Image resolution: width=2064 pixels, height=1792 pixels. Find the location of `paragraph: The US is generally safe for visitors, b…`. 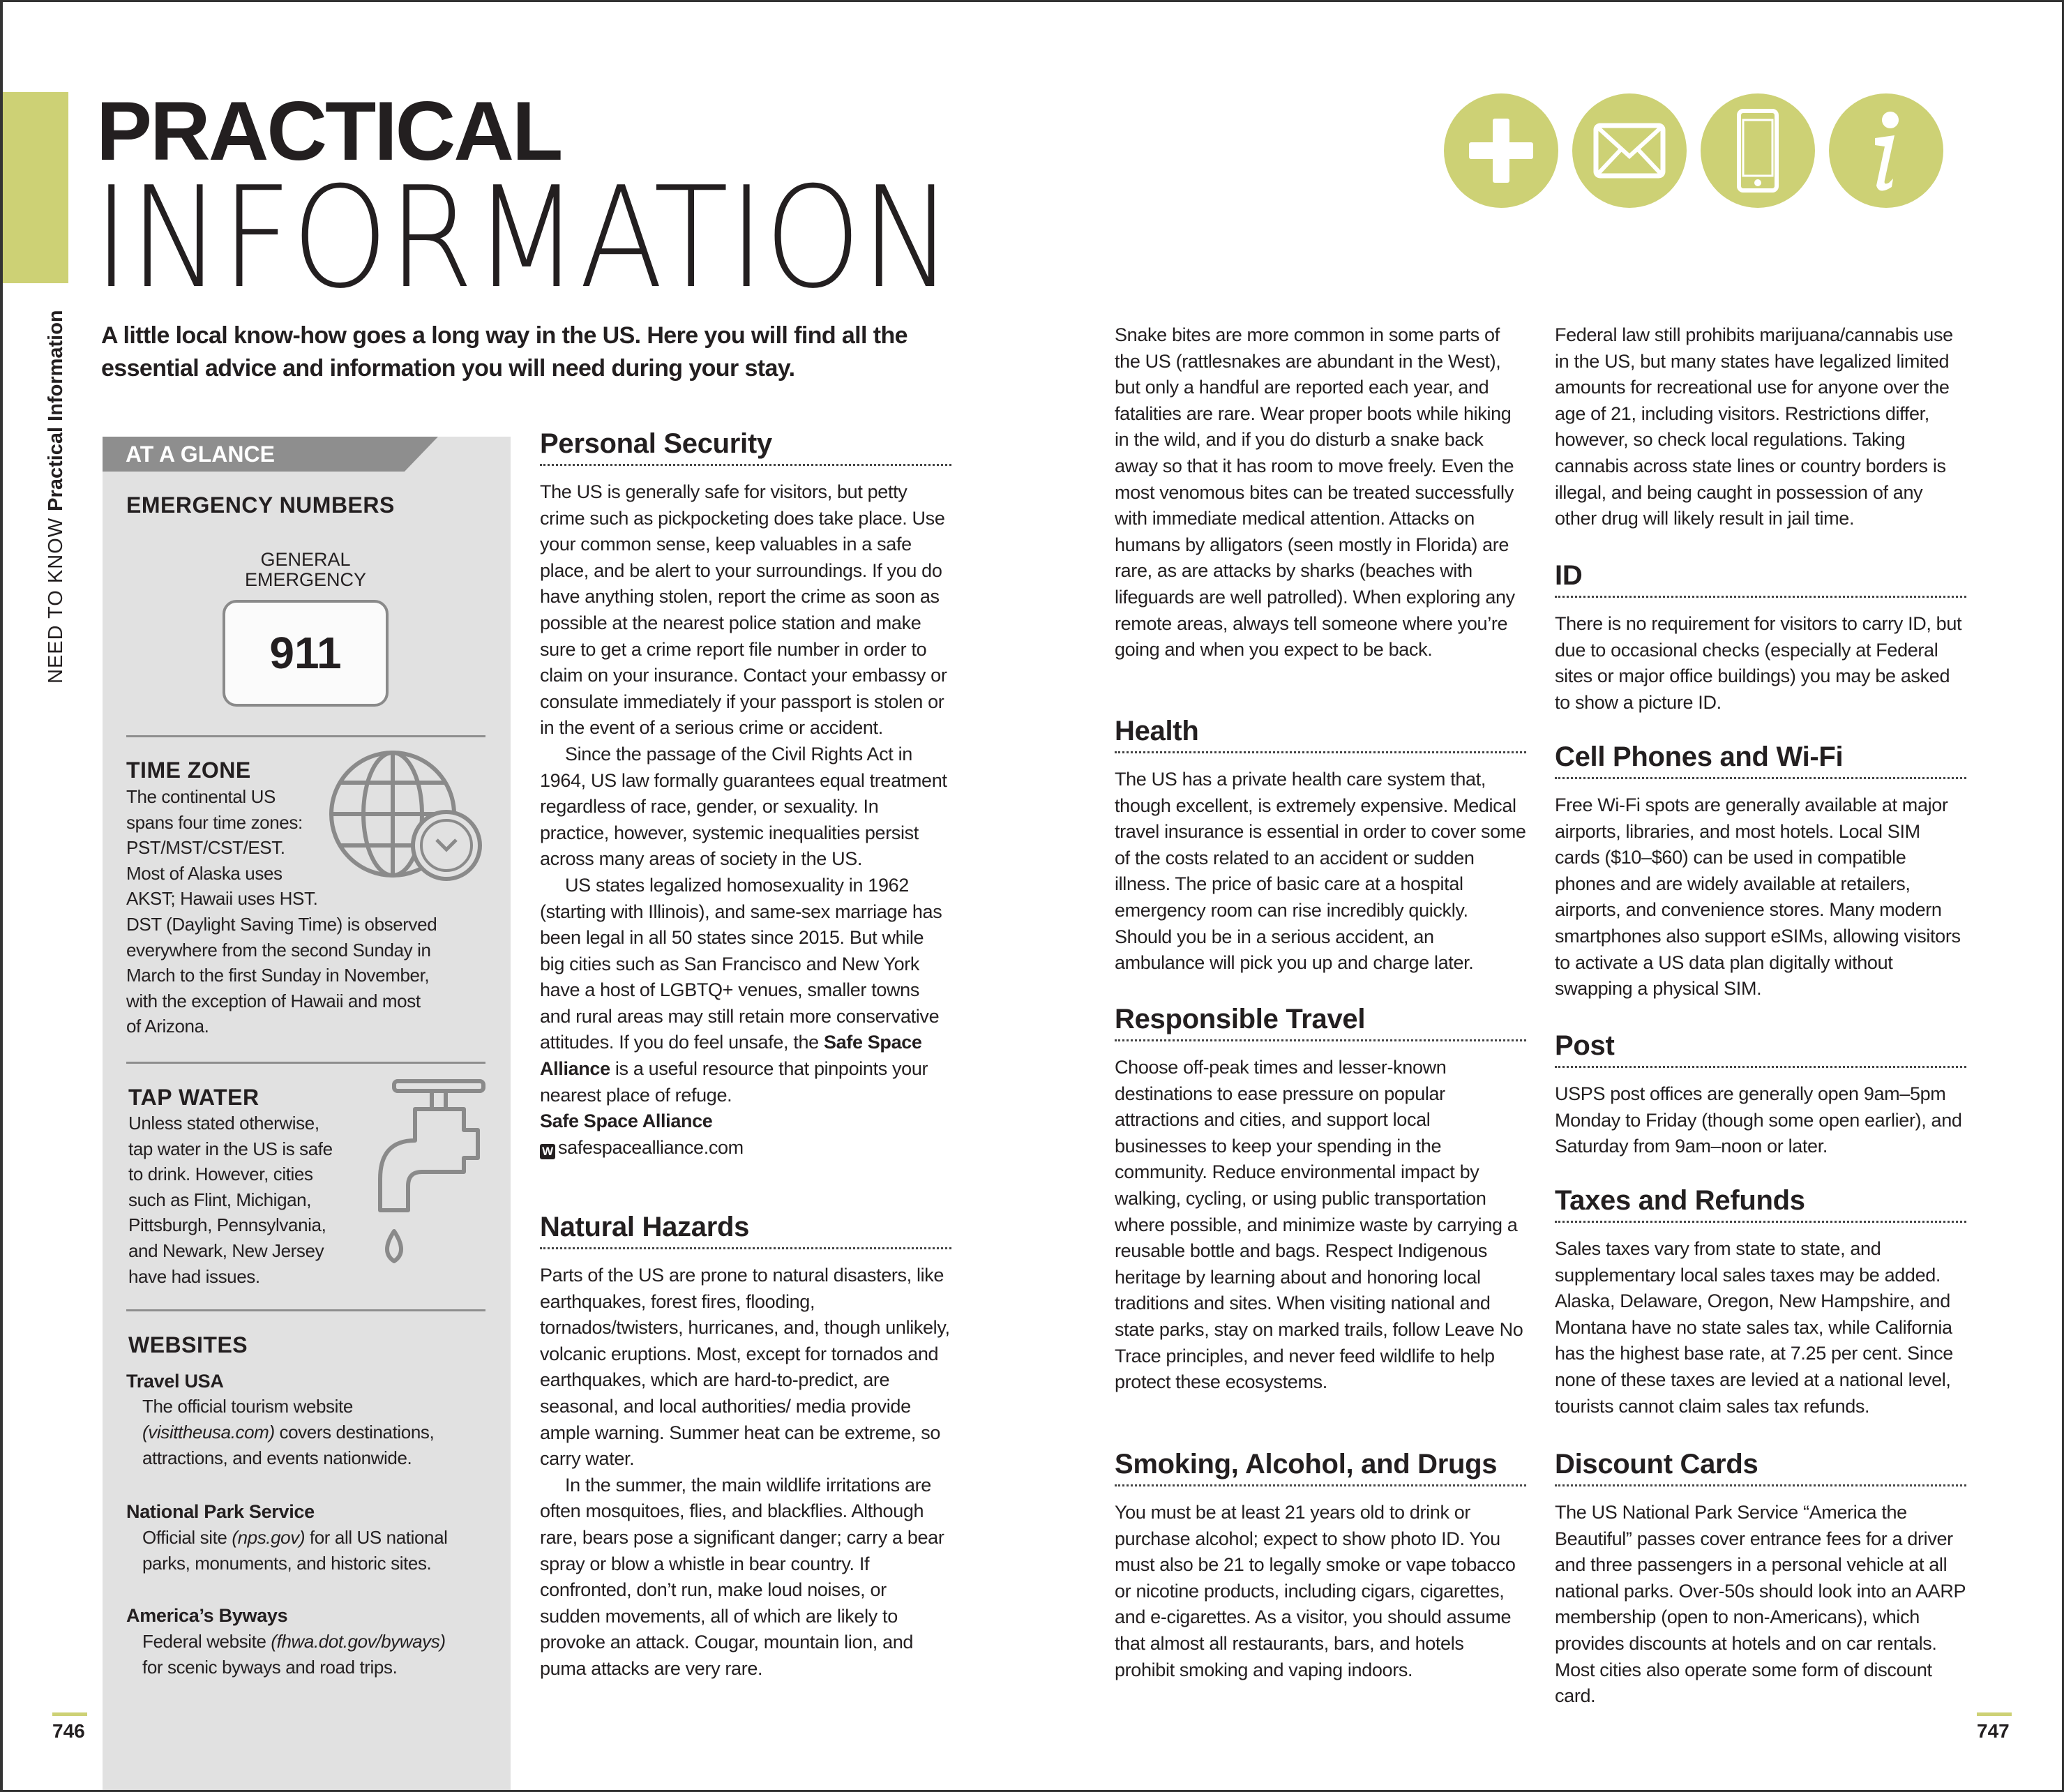

paragraph: The US is generally safe for visitors, b… is located at coordinates (744, 610).